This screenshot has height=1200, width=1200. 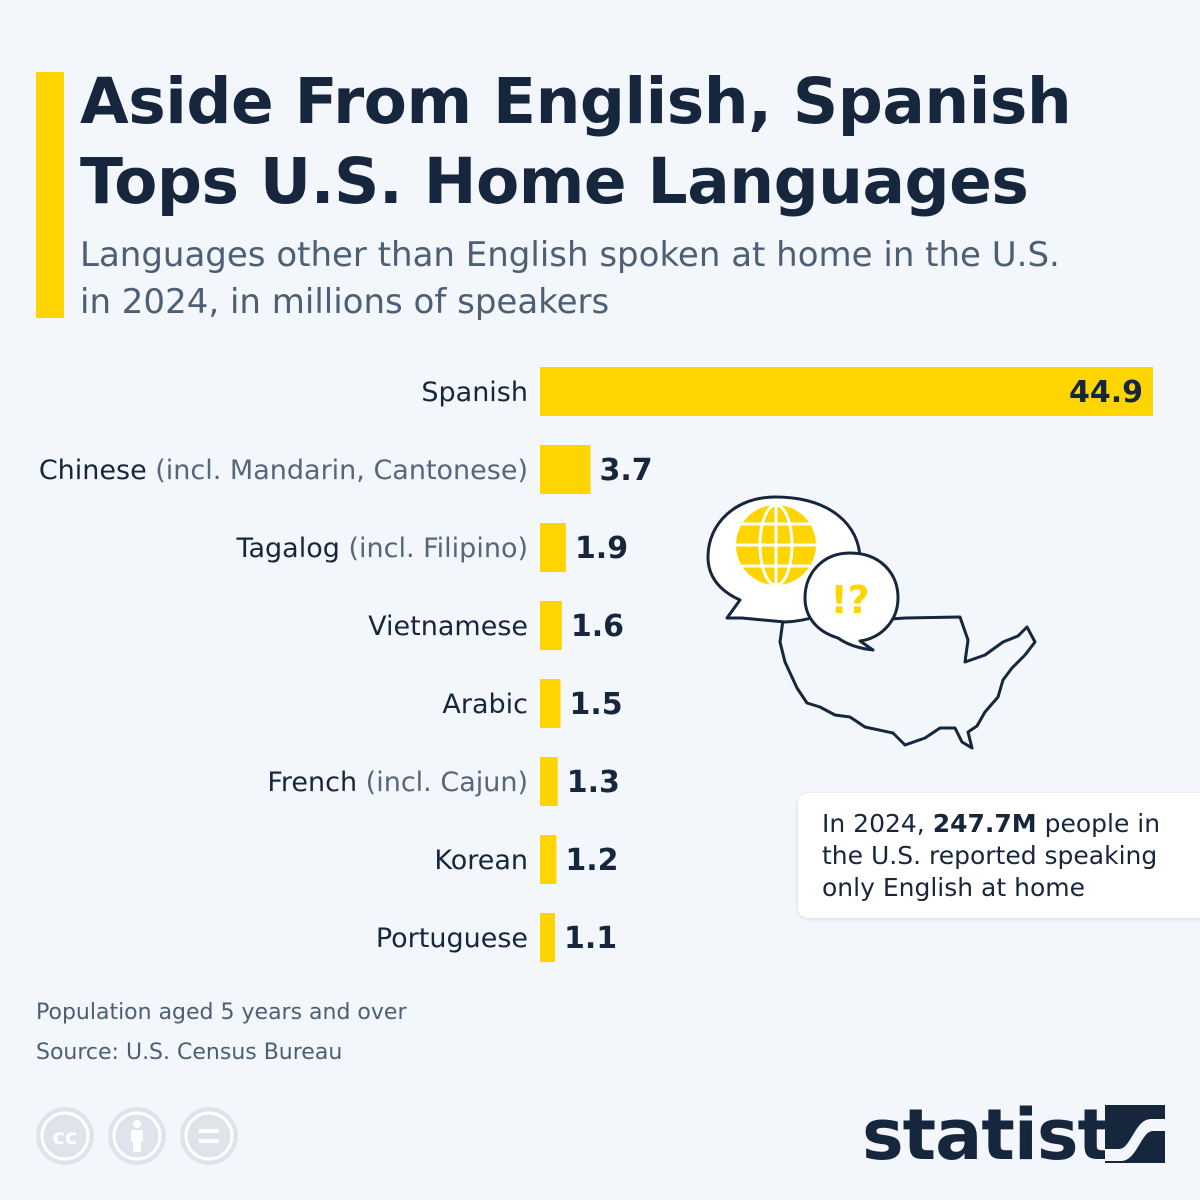 What do you see at coordinates (548, 859) in the screenshot?
I see `bar-korean` at bounding box center [548, 859].